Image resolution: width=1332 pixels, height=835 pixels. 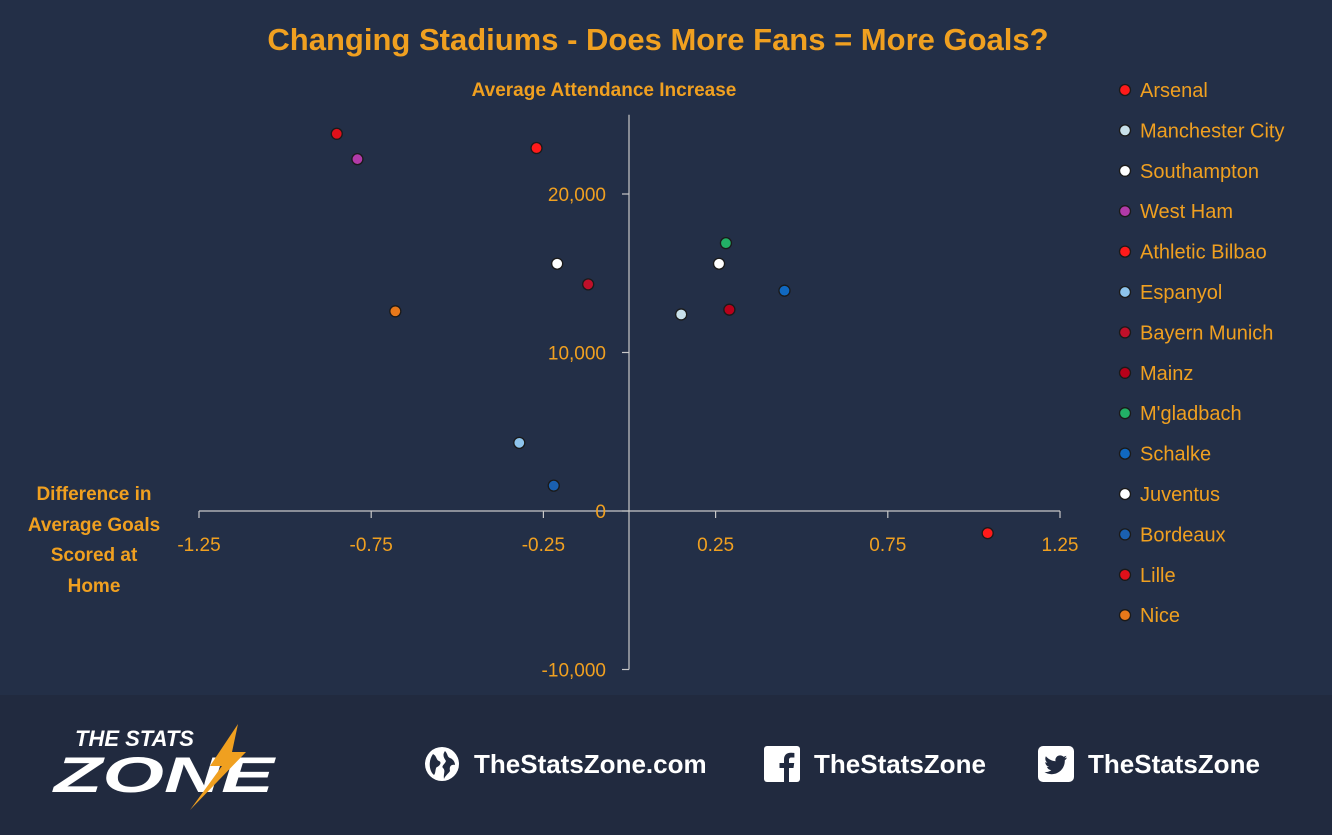 I want to click on x-tick-label: 0.75, so click(x=887, y=545).